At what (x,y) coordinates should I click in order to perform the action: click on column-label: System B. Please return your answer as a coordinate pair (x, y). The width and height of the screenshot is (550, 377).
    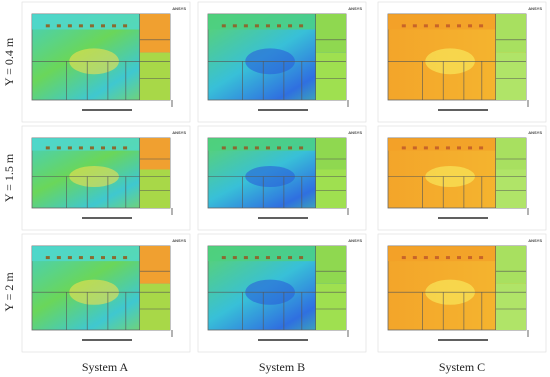
    Looking at the image, I should click on (282, 367).